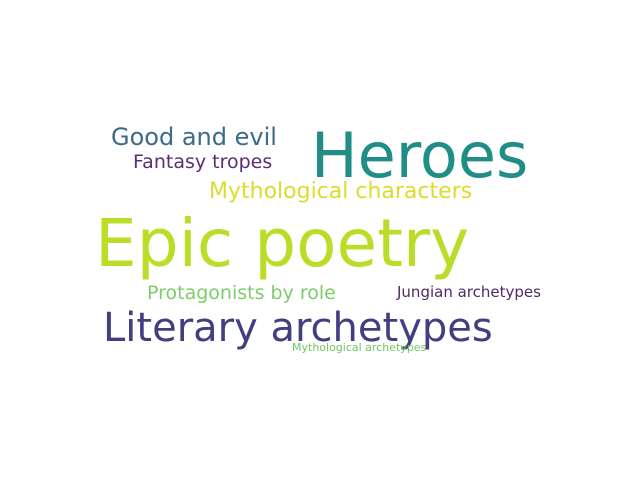 The height and width of the screenshot is (480, 640). I want to click on word-good-and-evil: Good and evil, so click(194, 137).